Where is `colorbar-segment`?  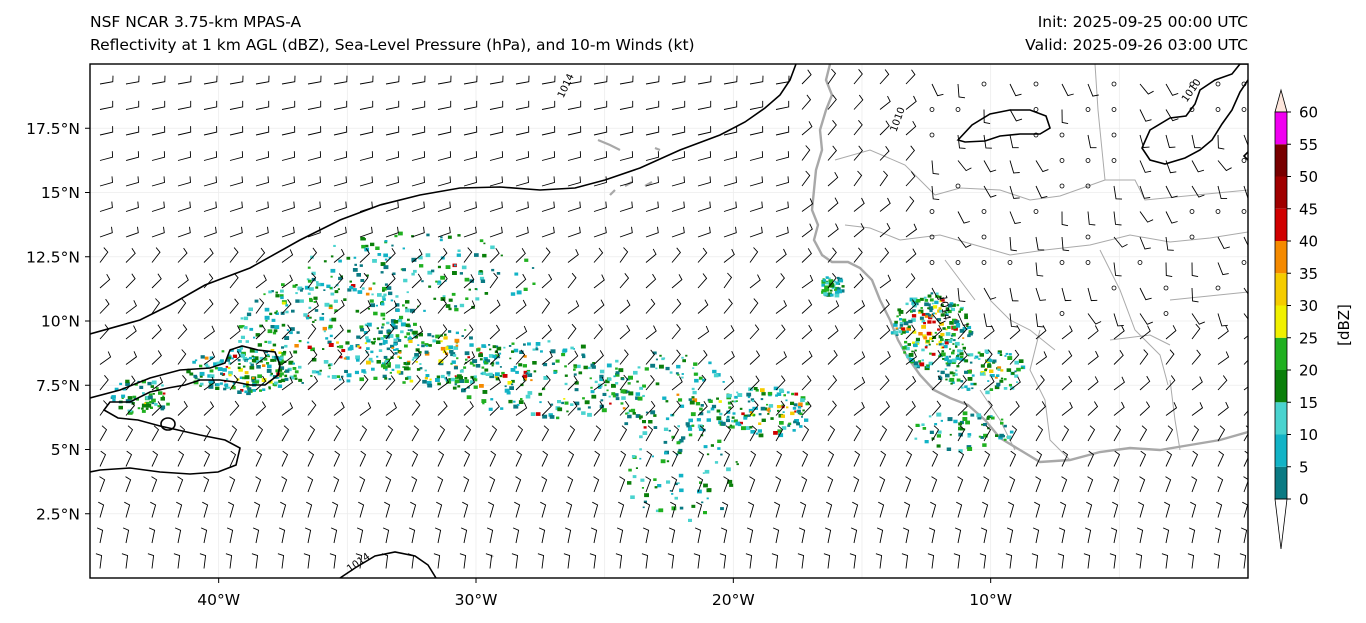
colorbar-segment is located at coordinates (1281, 418).